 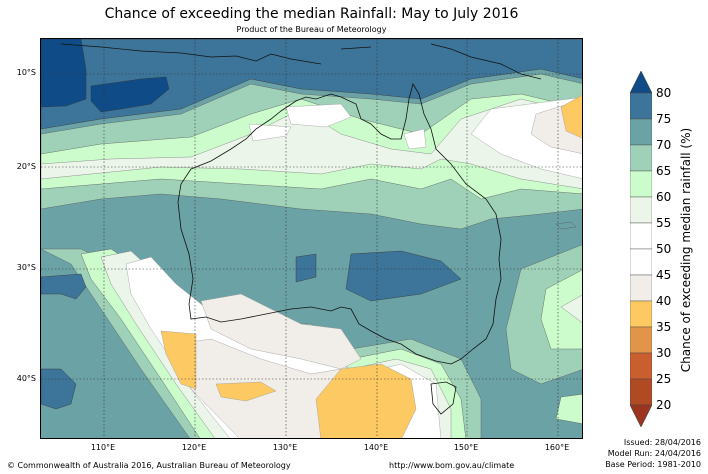 I want to click on lat-label: 20°S, so click(x=26, y=166).